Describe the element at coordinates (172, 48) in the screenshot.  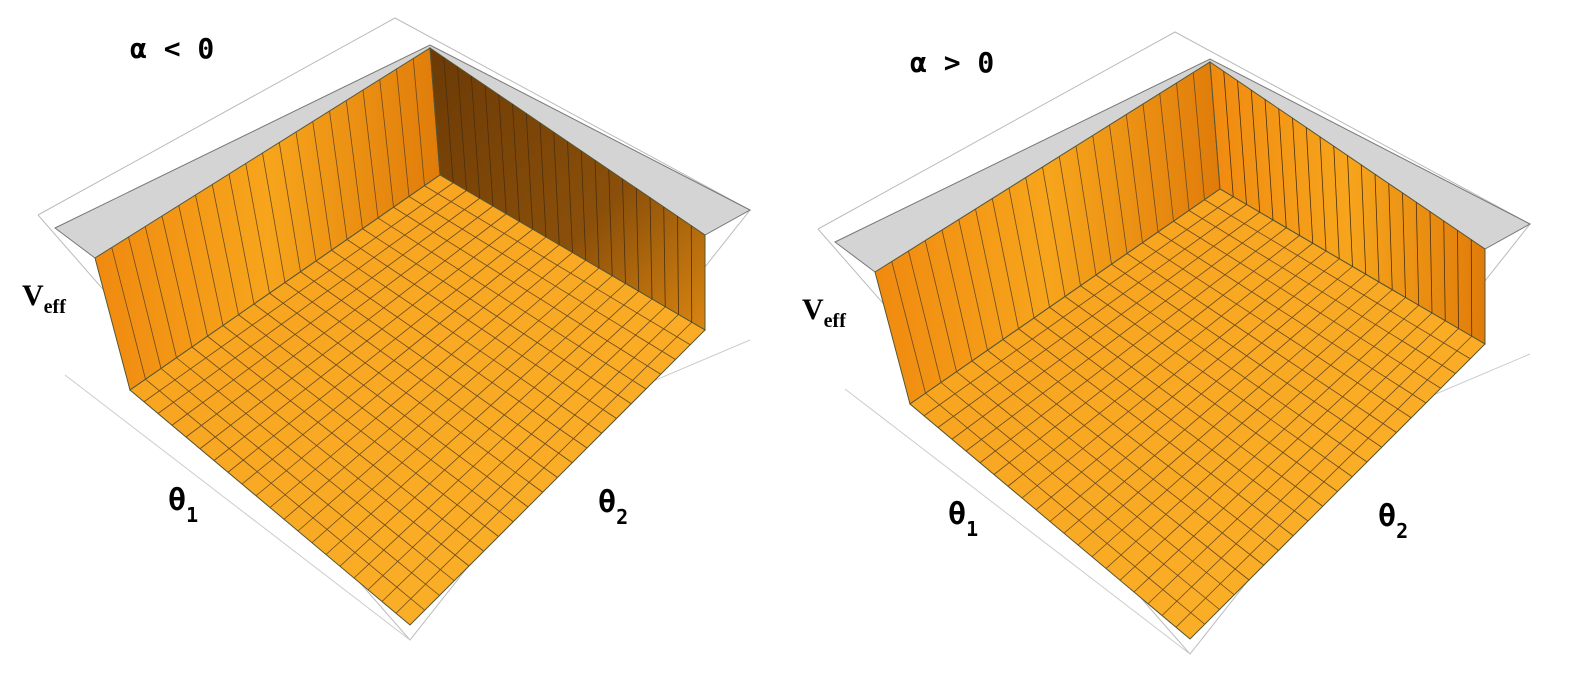
I see `panel-title: α < 0` at that location.